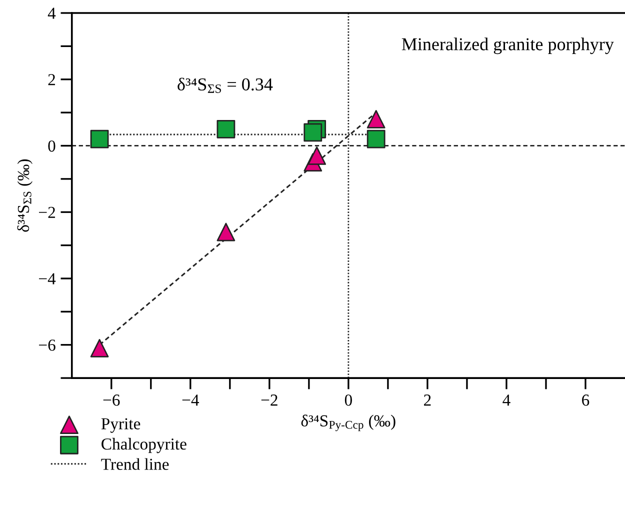 Image resolution: width=625 pixels, height=520 pixels. Describe the element at coordinates (47, 345) in the screenshot. I see `y-tick-label: −6` at that location.